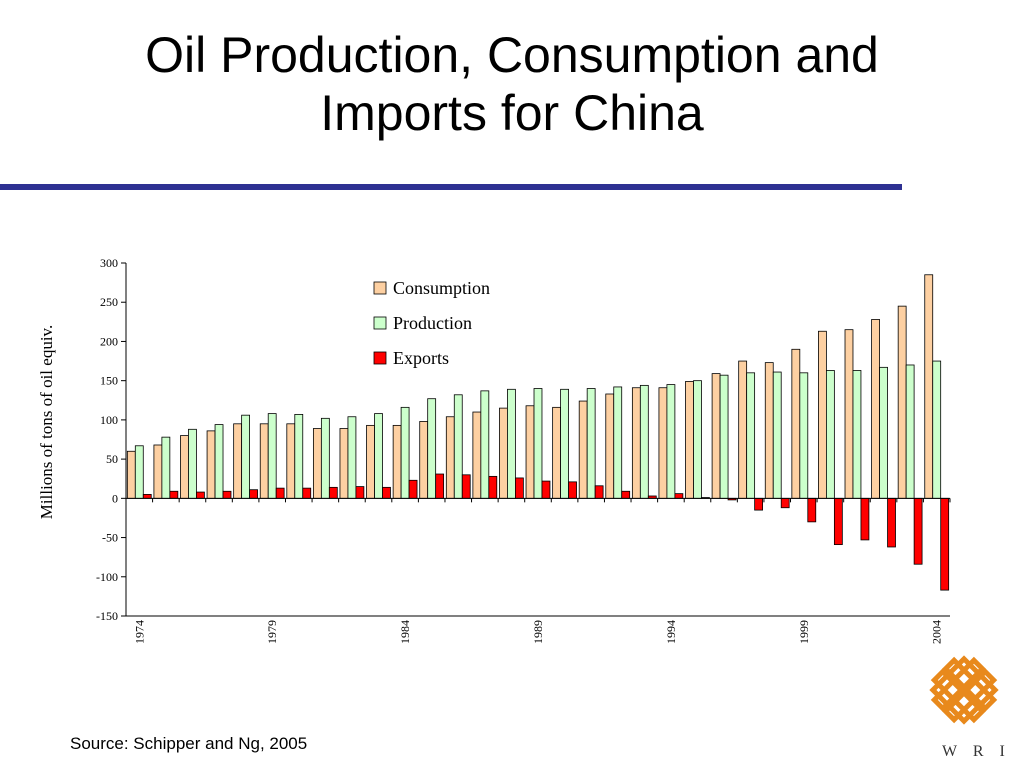  What do you see at coordinates (238, 461) in the screenshot?
I see `bar-consumption-1978` at bounding box center [238, 461].